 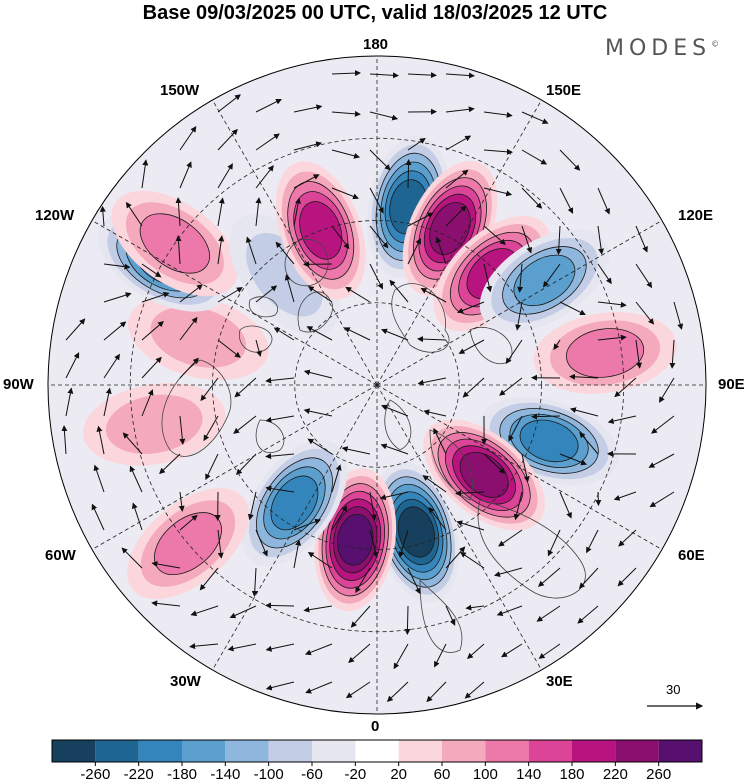 I want to click on colorbar-tick-label: 60, so click(x=442, y=774).